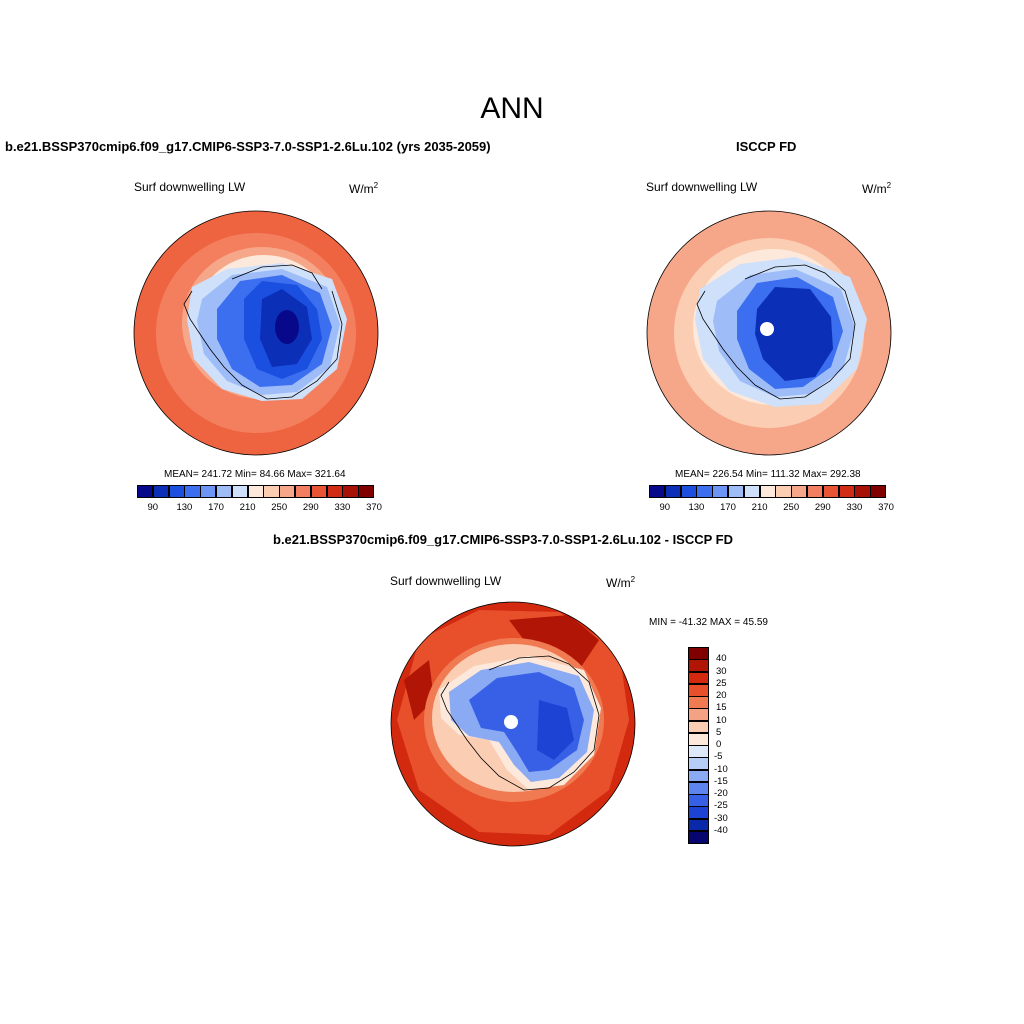 This screenshot has height=1024, width=1024. Describe the element at coordinates (721, 769) in the screenshot. I see `colorbar-tick-label: -10` at that location.